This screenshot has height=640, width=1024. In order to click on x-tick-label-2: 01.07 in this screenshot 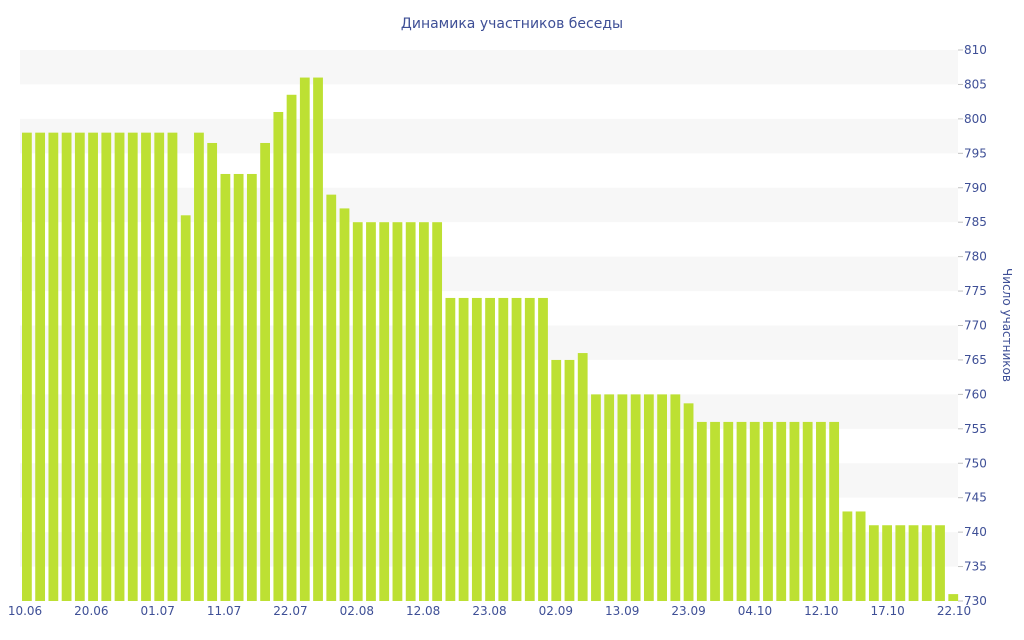, I will do `click(158, 611)`.